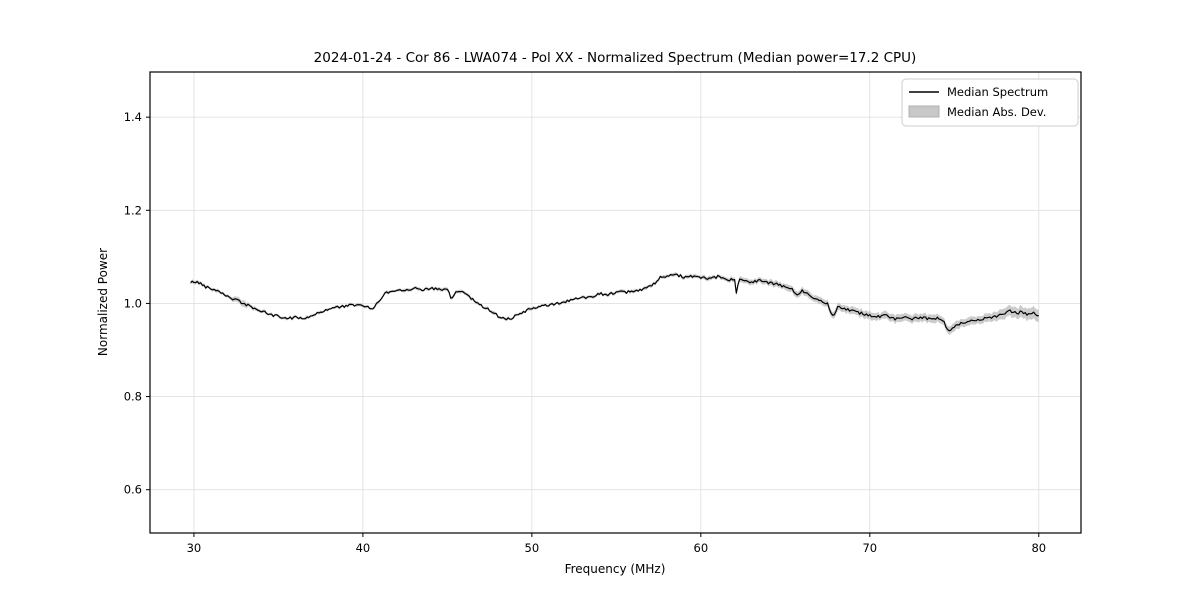 The height and width of the screenshot is (604, 1200). Describe the element at coordinates (997, 92) in the screenshot. I see `legend-label-median-spectrum: Median Spectrum` at that location.